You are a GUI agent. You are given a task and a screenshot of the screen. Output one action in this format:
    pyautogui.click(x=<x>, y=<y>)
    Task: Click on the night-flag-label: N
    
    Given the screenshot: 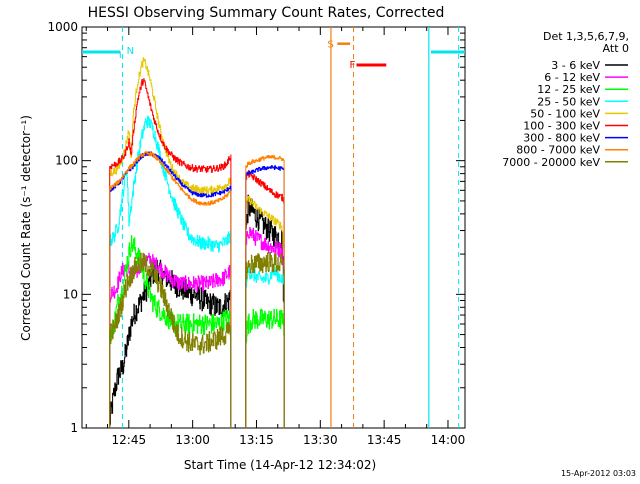 What is the action you would take?
    pyautogui.click(x=130, y=51)
    